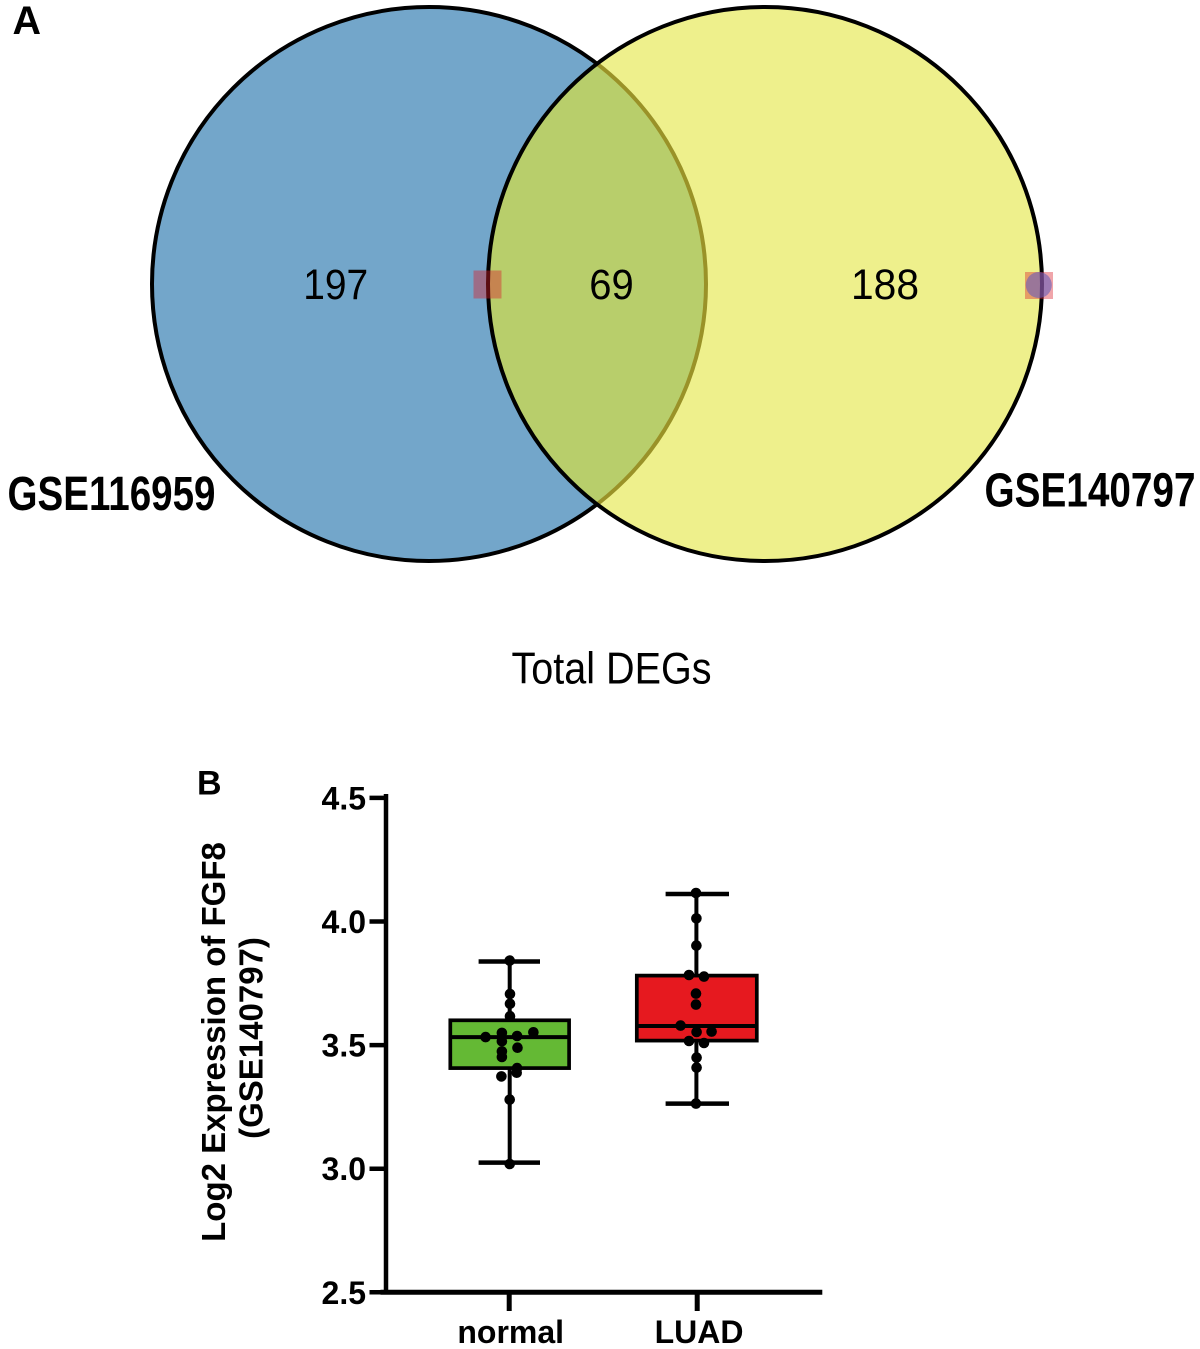  I want to click on svg-text: GSE116959, so click(112, 494).